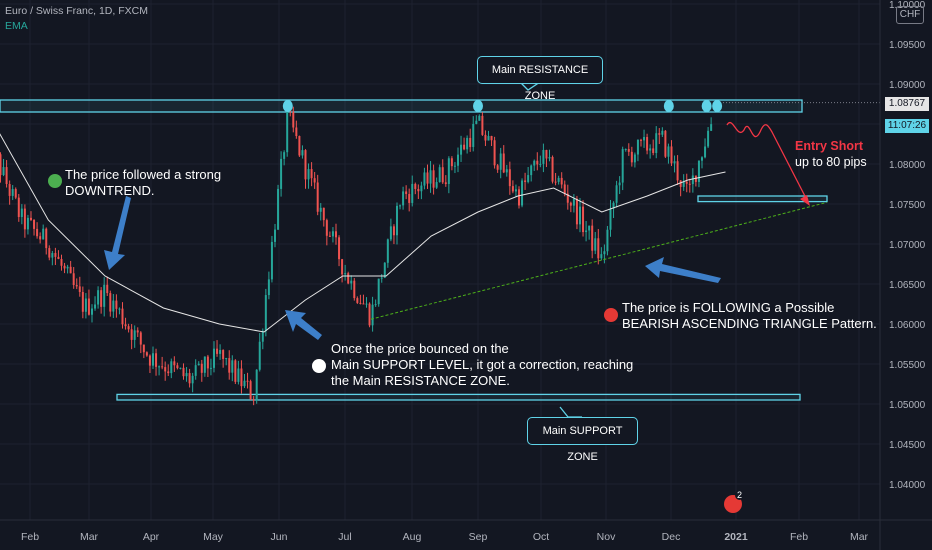 This screenshot has width=932, height=550. What do you see at coordinates (907, 445) in the screenshot?
I see `price-tick-label: 1.04500` at bounding box center [907, 445].